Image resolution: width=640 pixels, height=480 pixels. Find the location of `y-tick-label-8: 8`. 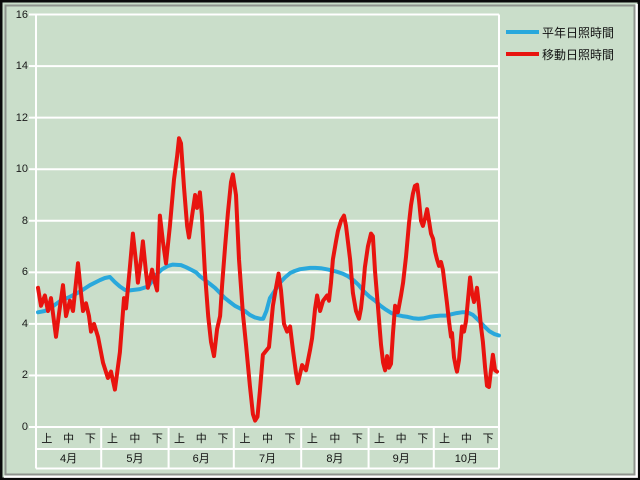

y-tick-label-8: 8 is located at coordinates (24, 220).